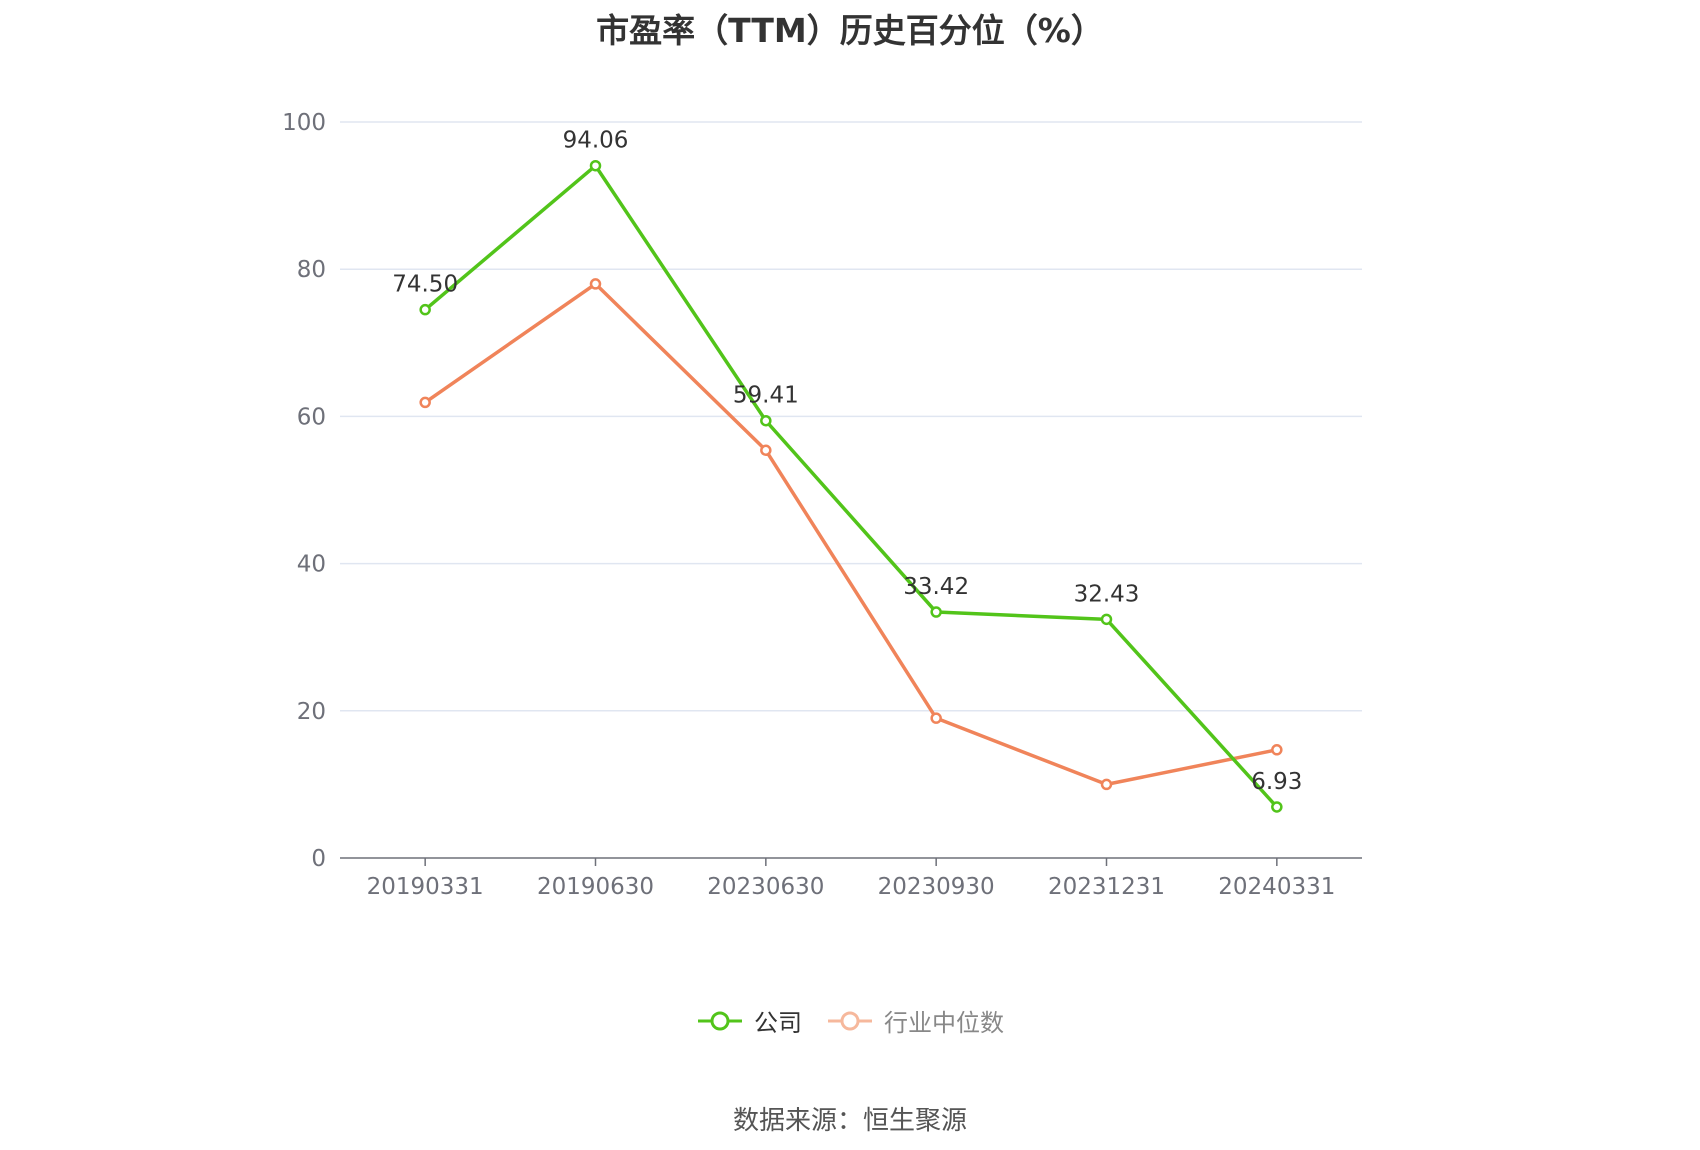  Describe the element at coordinates (749, 1020) in the screenshot. I see `legend-item-company: 公司` at that location.